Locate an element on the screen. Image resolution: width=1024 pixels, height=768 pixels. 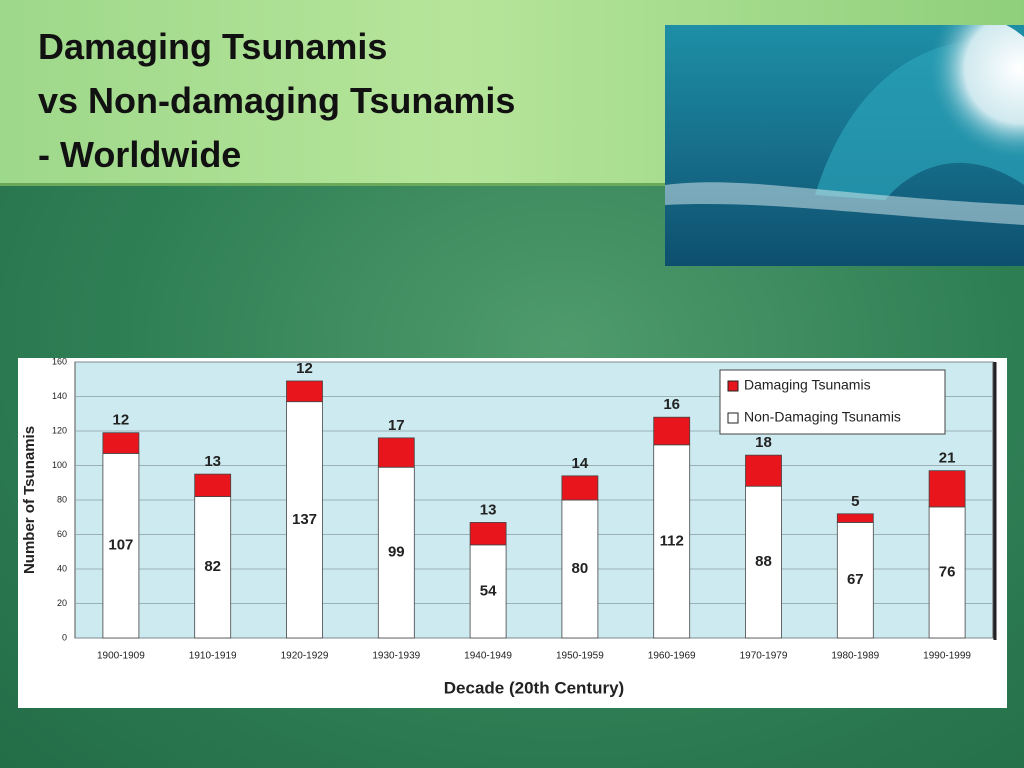
data-label: 137 is located at coordinates (304, 519).